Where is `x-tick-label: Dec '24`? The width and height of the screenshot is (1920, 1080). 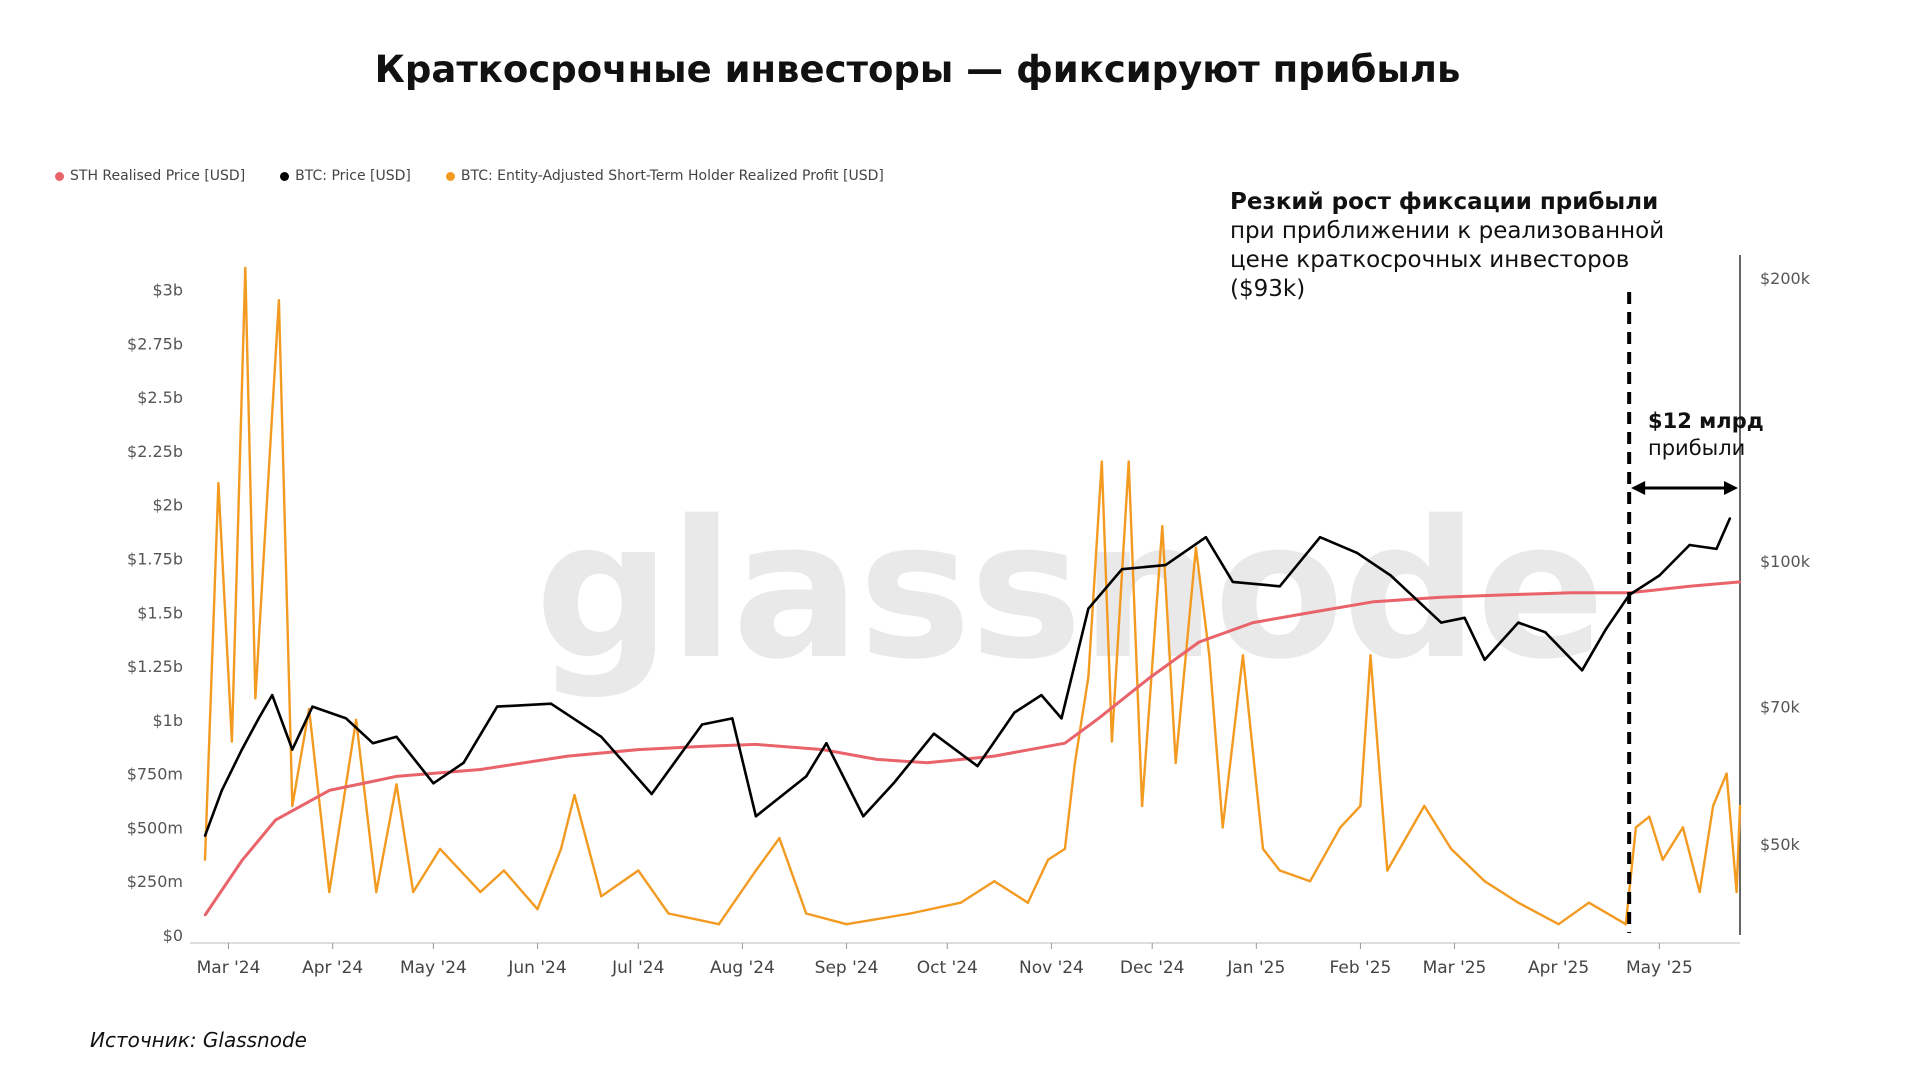
x-tick-label: Dec '24 is located at coordinates (1152, 968).